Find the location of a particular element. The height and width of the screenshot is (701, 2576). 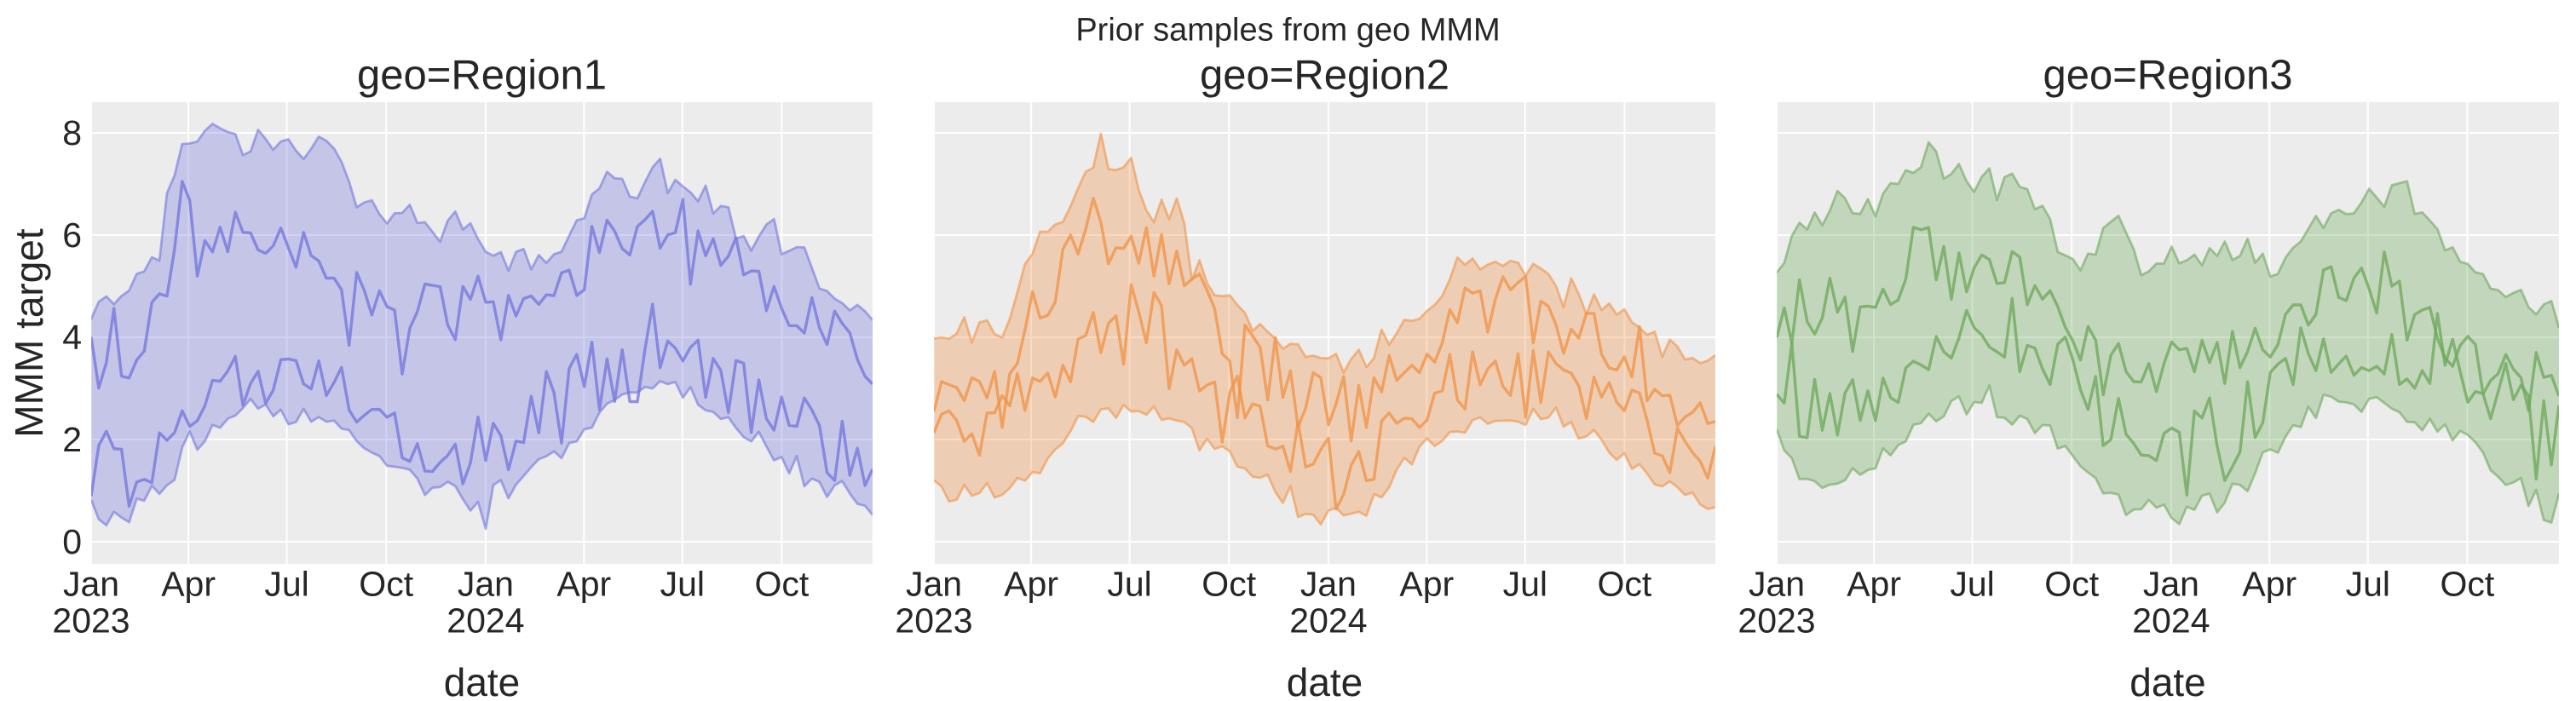

svg-text: MMM target is located at coordinates (29, 333).